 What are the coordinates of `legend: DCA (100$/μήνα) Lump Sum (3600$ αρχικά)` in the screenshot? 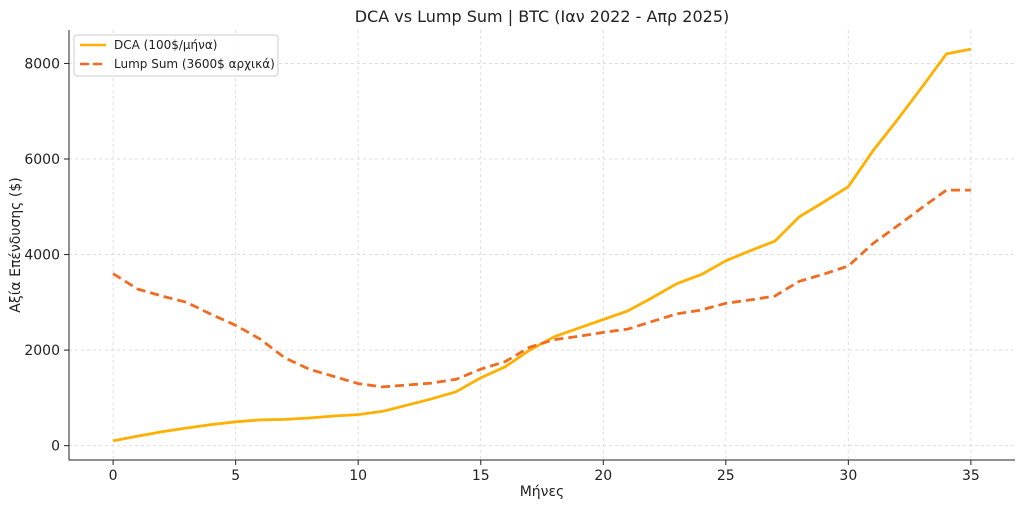 It's located at (176, 55).